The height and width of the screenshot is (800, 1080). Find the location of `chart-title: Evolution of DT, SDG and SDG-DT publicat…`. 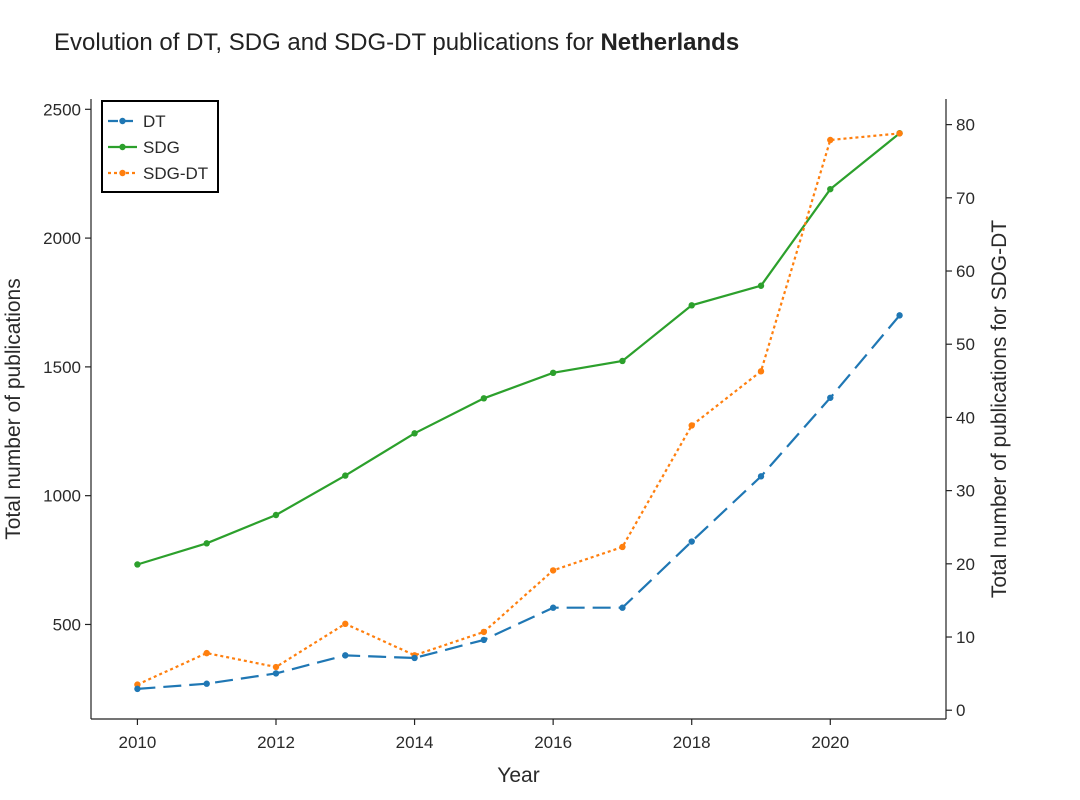

chart-title: Evolution of DT, SDG and SDG-DT publicat… is located at coordinates (396, 42).